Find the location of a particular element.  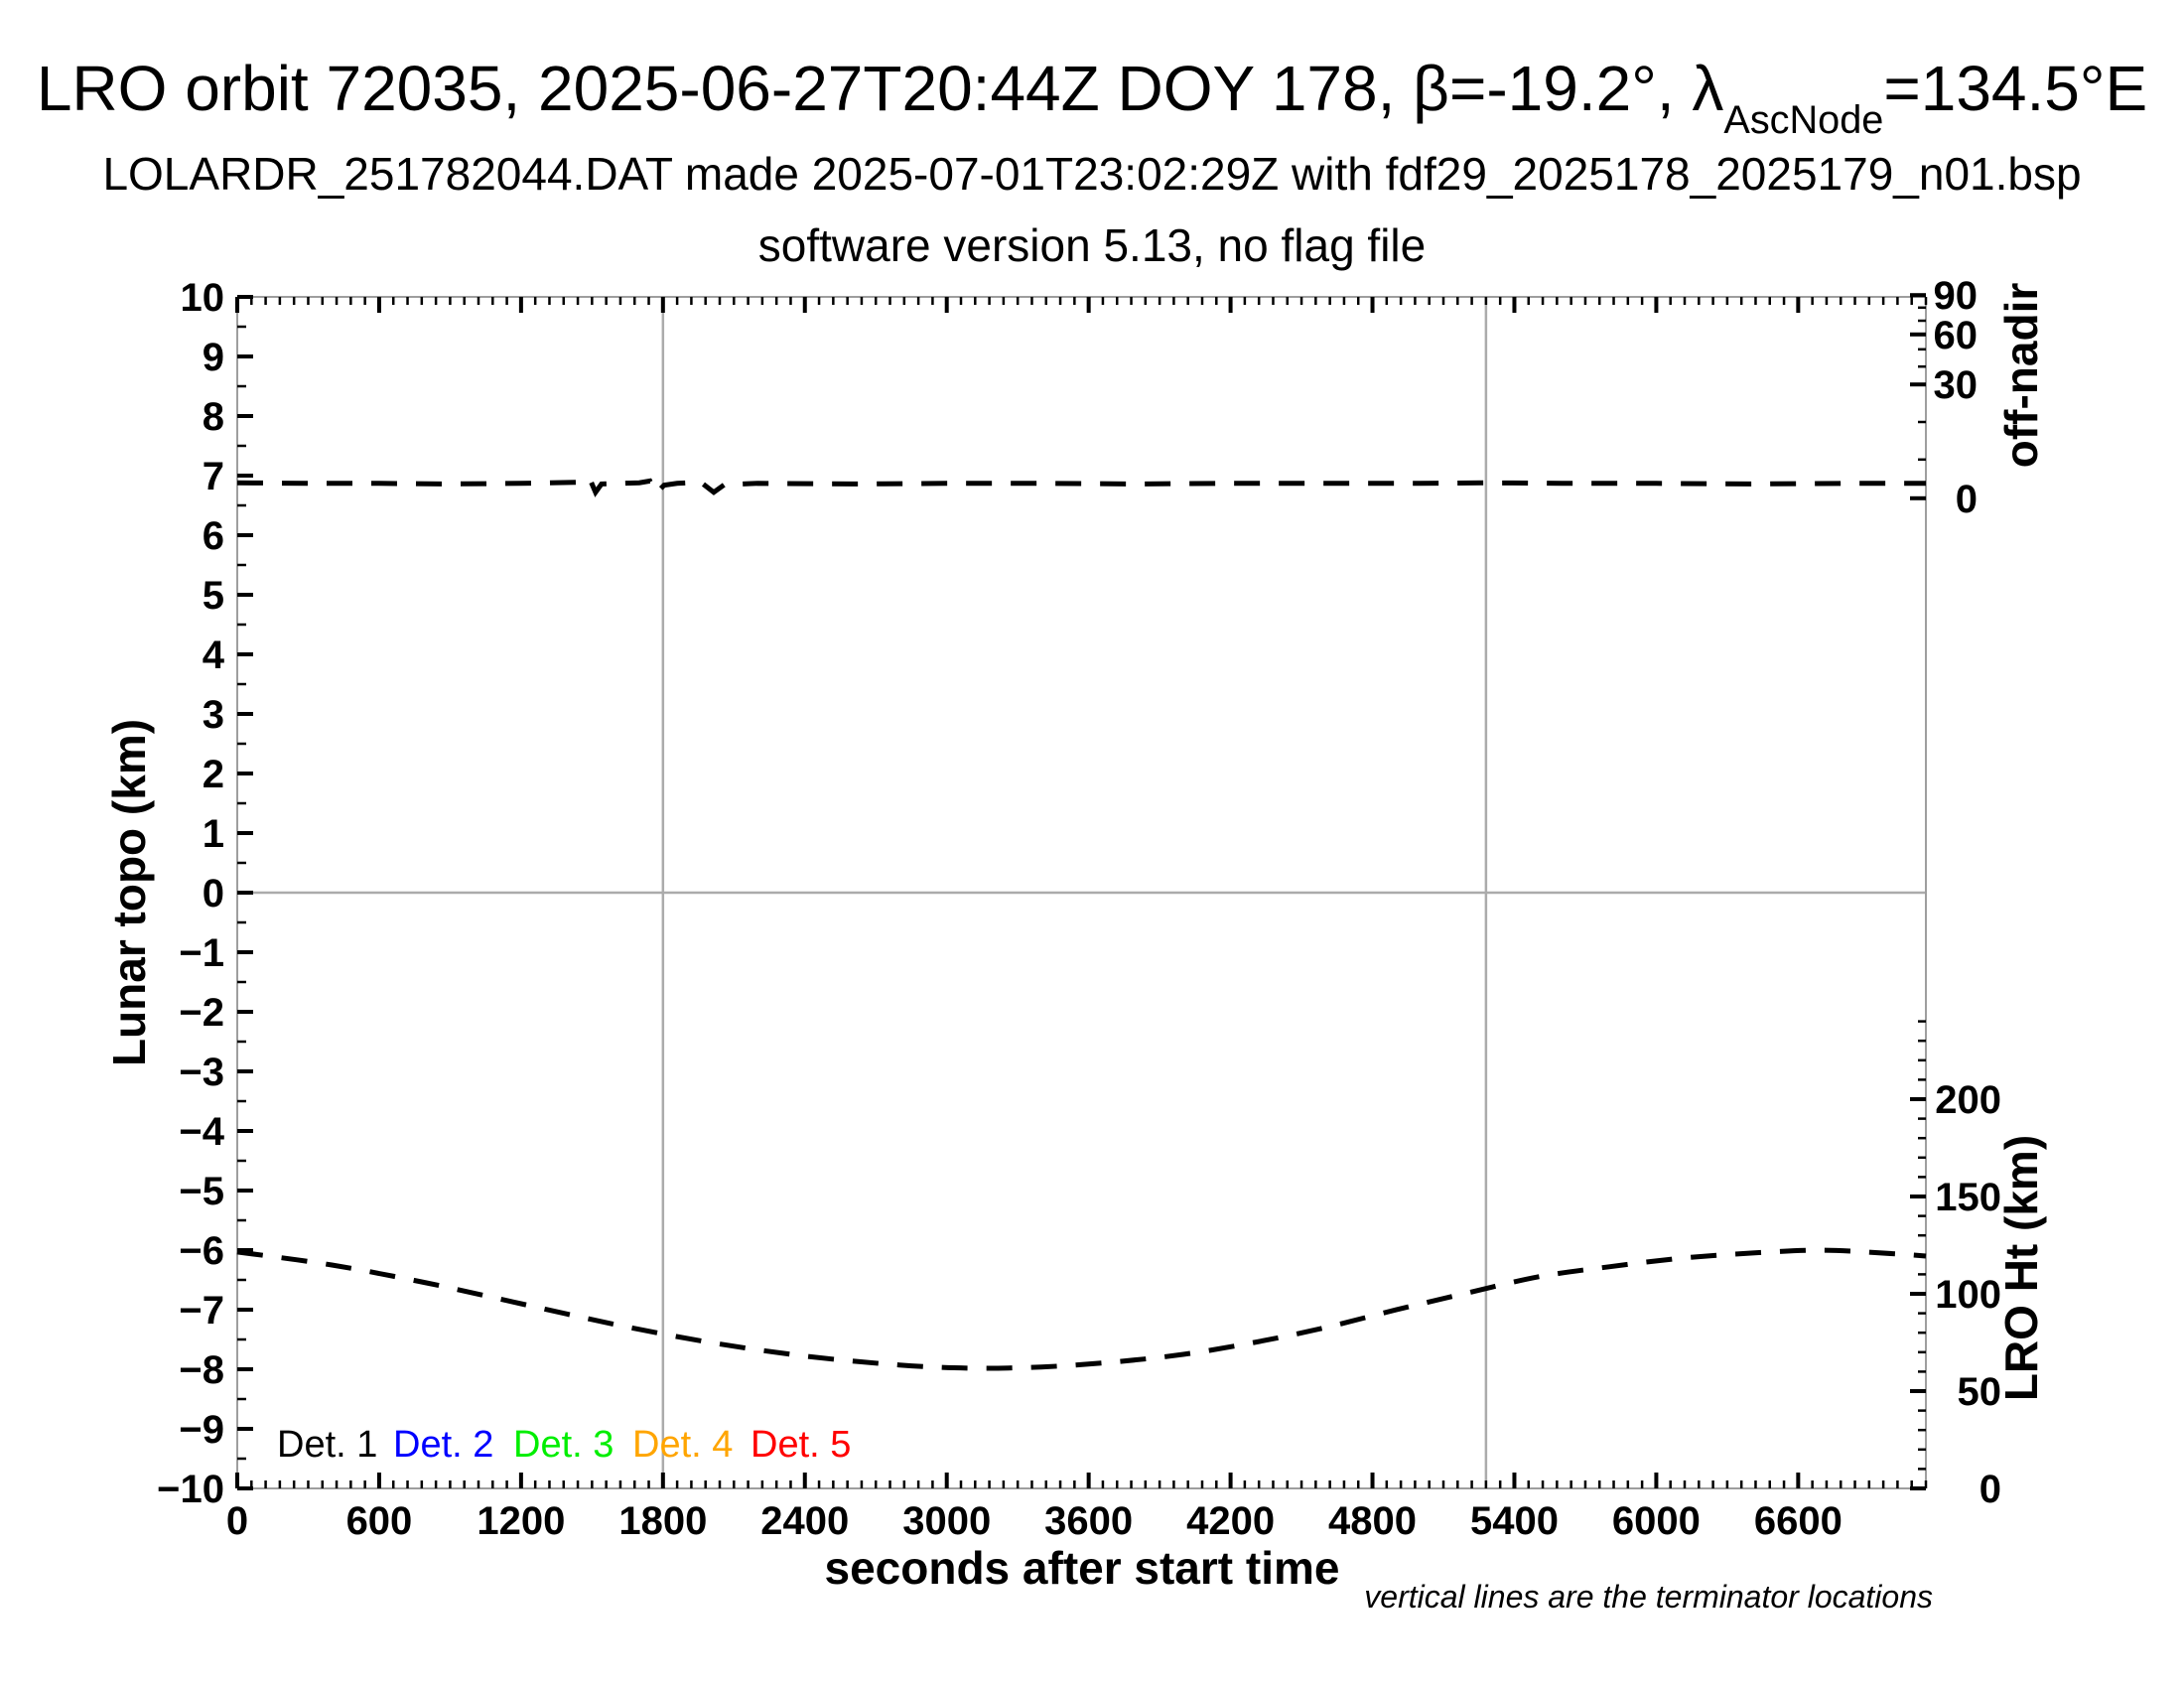

x-tick-label-3000: 3000 is located at coordinates (946, 1521).